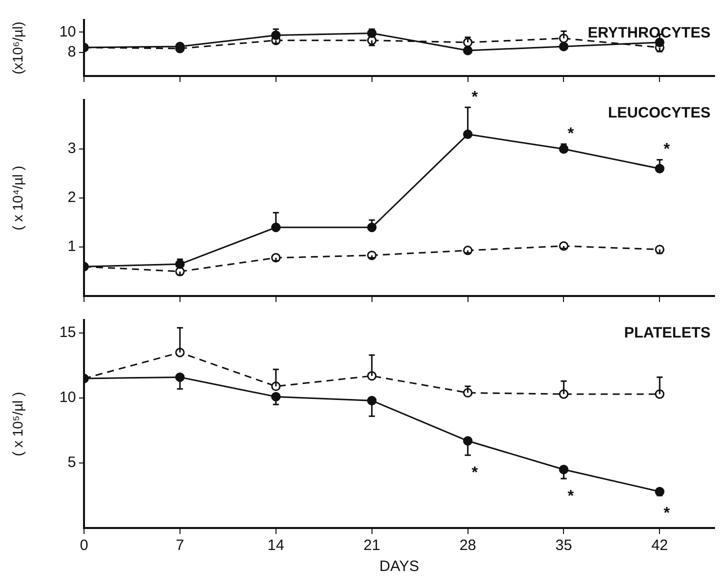 This screenshot has height=579, width=728. Describe the element at coordinates (659, 545) in the screenshot. I see `x-tick-label: 42` at that location.